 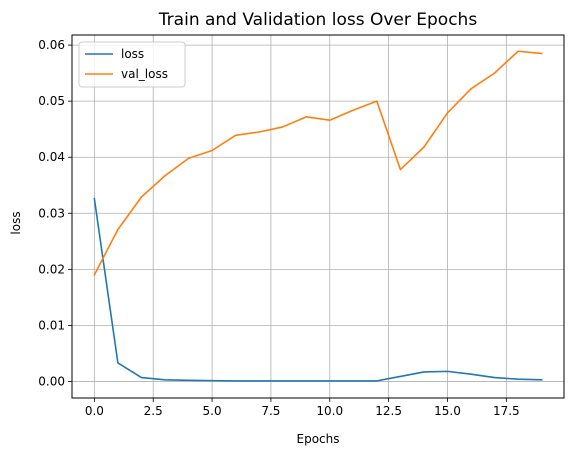 I want to click on chart-title: Train and Validation loss Over Epochs, so click(x=318, y=20).